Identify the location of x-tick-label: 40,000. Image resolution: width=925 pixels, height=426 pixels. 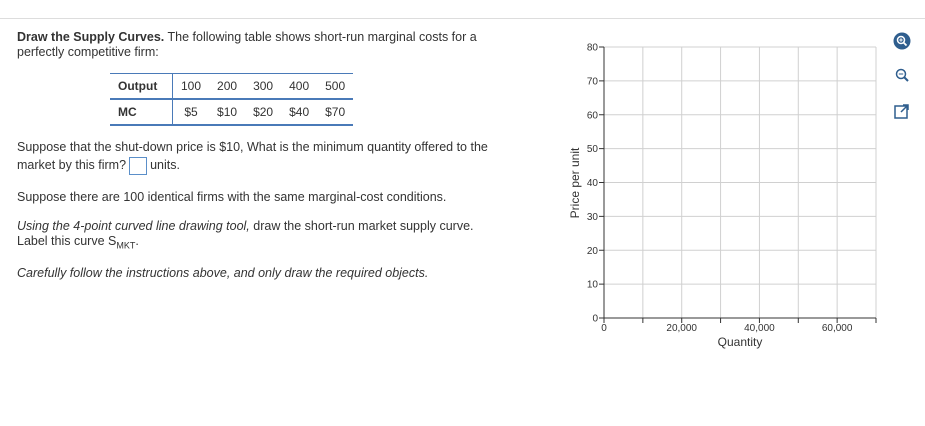
(759, 328).